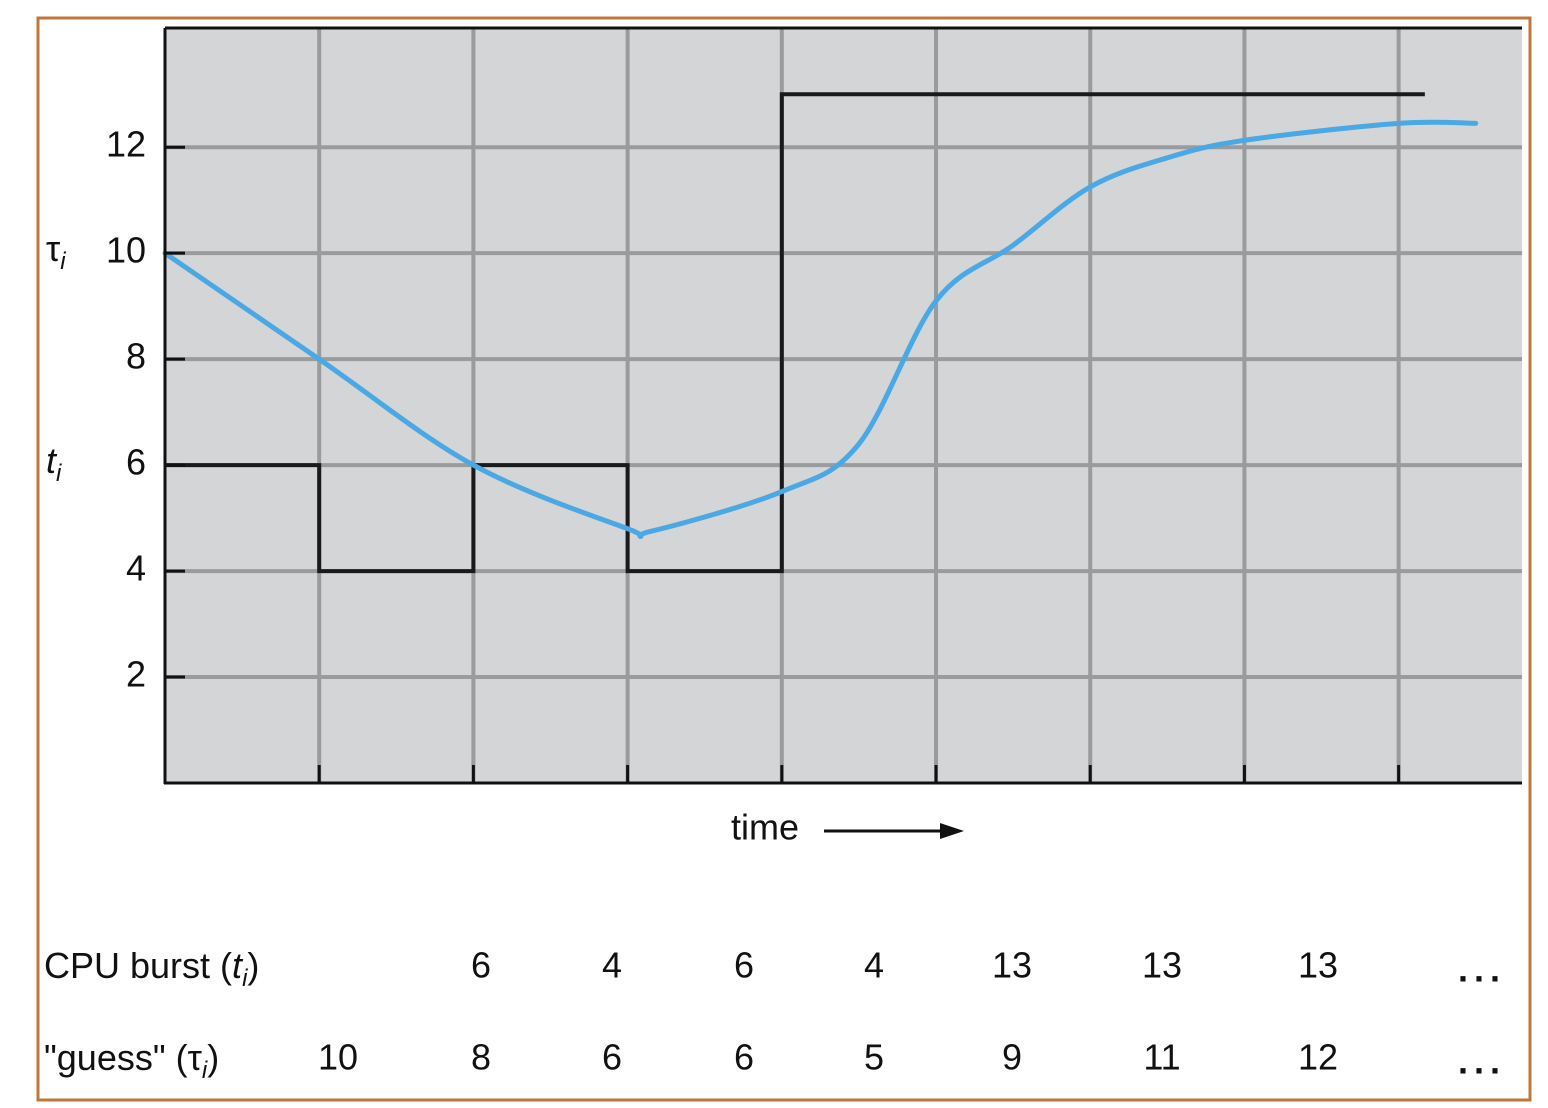  I want to click on cell: 5, so click(874, 1057).